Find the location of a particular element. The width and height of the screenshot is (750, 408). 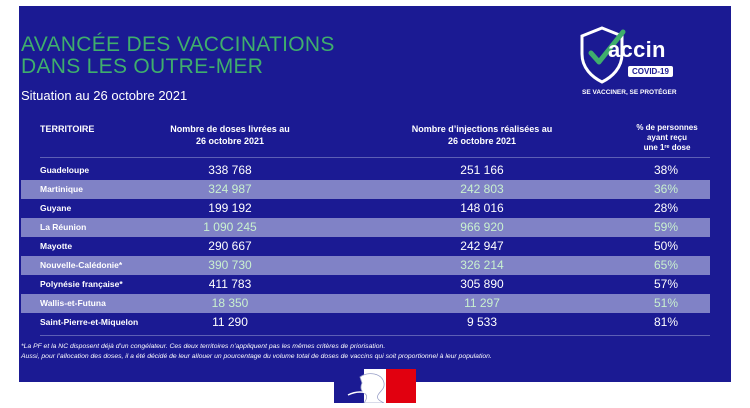

percent-cell: 36% is located at coordinates (666, 189).